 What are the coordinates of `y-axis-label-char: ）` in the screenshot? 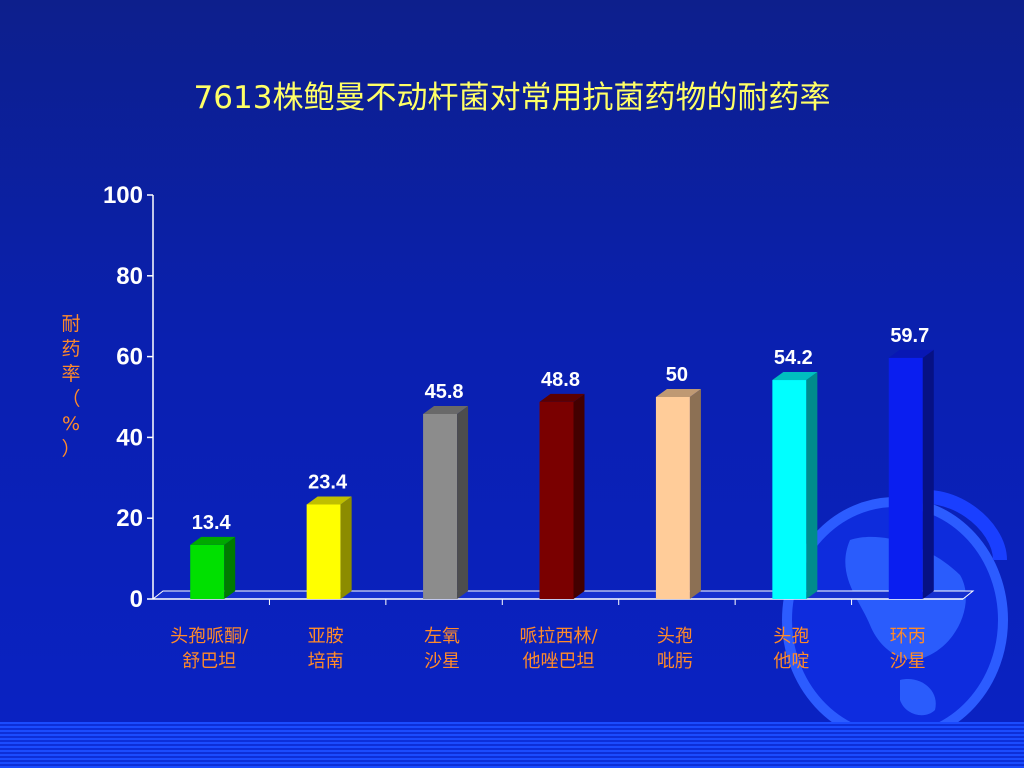 It's located at (71, 449).